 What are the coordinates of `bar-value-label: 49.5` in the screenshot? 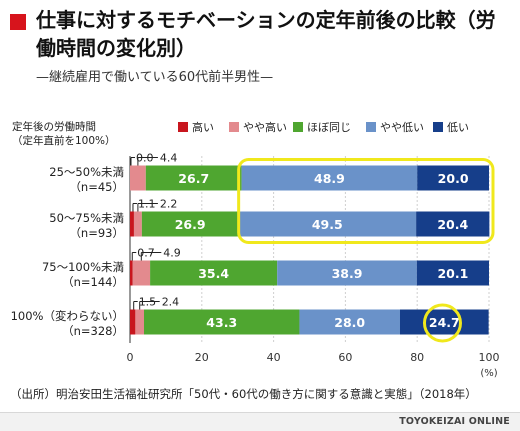 It's located at (327, 224).